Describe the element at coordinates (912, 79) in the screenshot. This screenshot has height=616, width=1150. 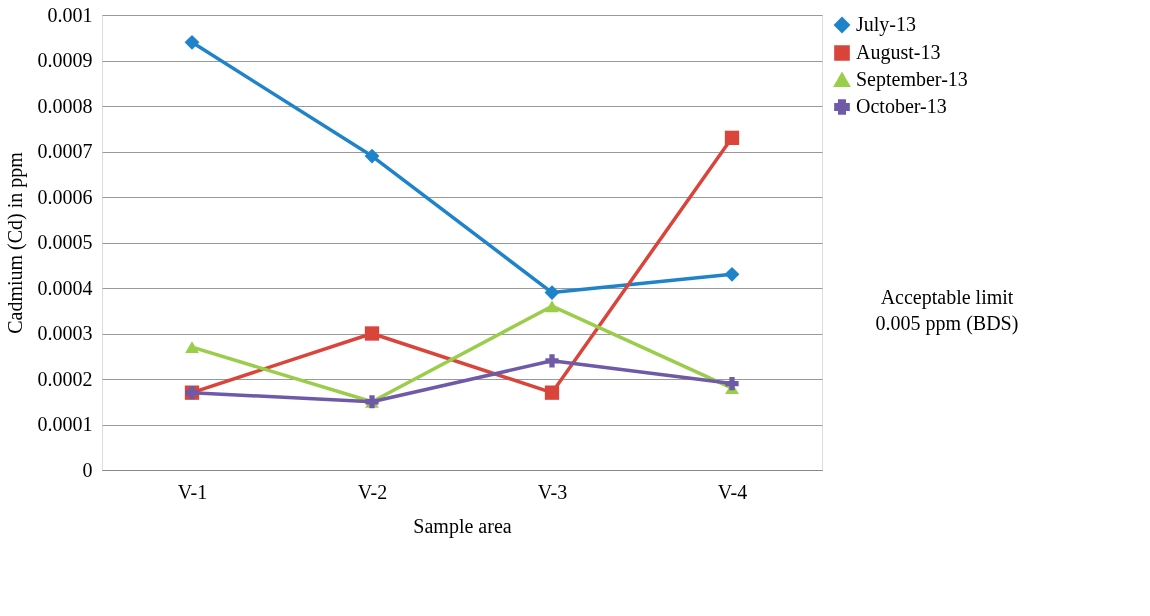
I see `legend-label: September-13` at that location.